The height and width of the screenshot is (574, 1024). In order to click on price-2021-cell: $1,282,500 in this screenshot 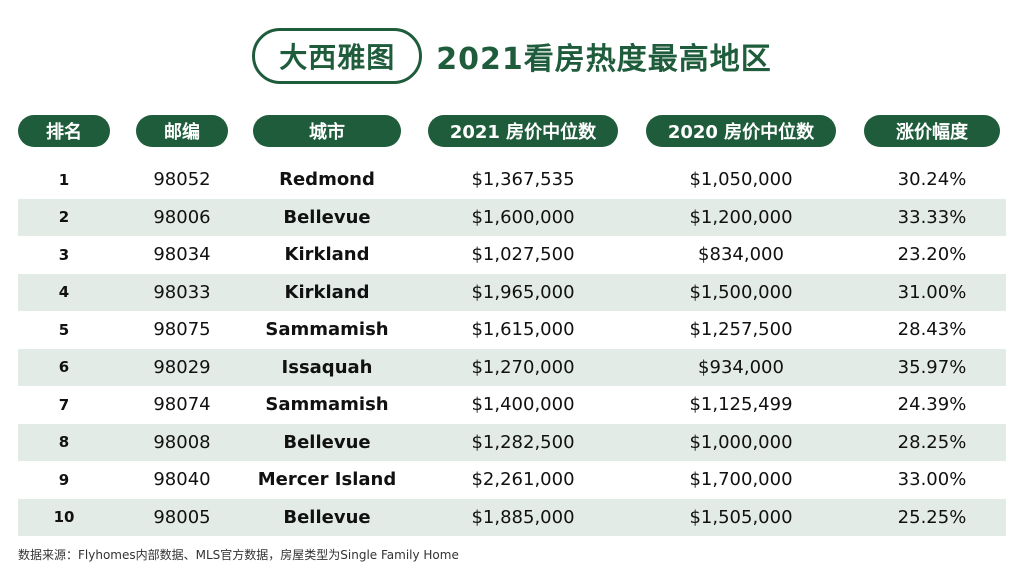, I will do `click(523, 442)`.